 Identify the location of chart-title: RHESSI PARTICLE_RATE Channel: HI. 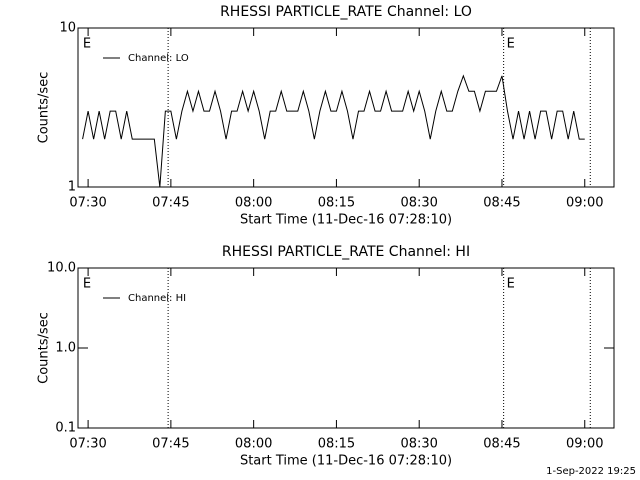
(346, 252).